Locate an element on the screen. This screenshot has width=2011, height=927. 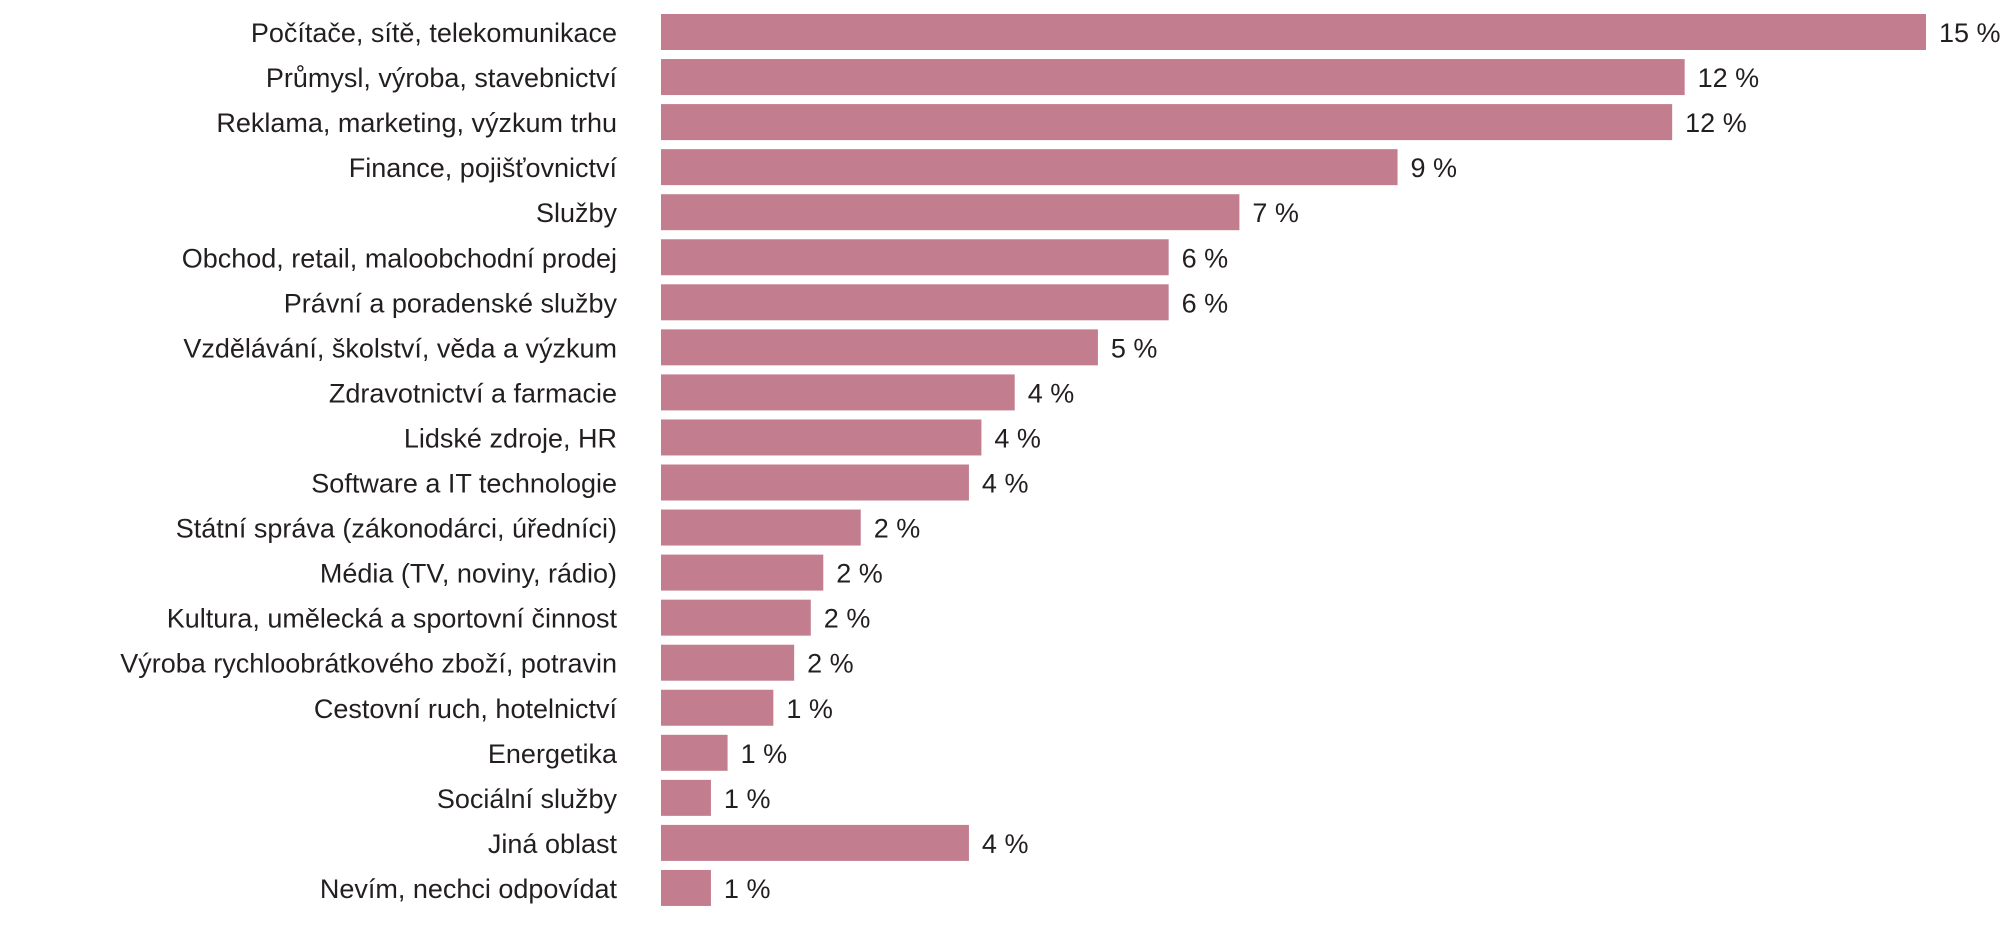
category-label: Finance, pojišťovnictví is located at coordinates (483, 168).